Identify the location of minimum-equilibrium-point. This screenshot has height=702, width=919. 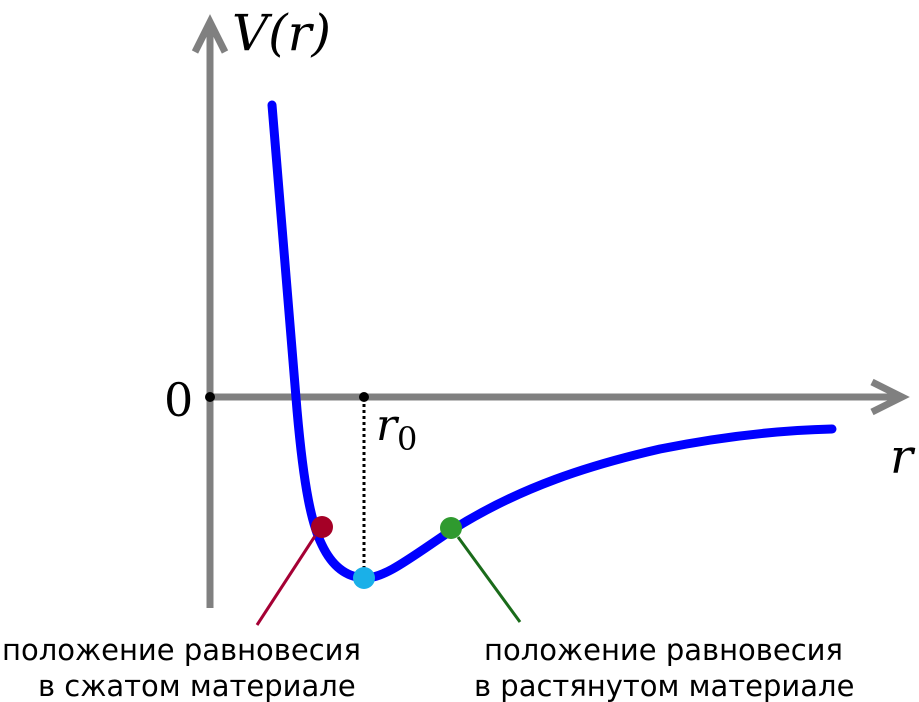
(364, 578).